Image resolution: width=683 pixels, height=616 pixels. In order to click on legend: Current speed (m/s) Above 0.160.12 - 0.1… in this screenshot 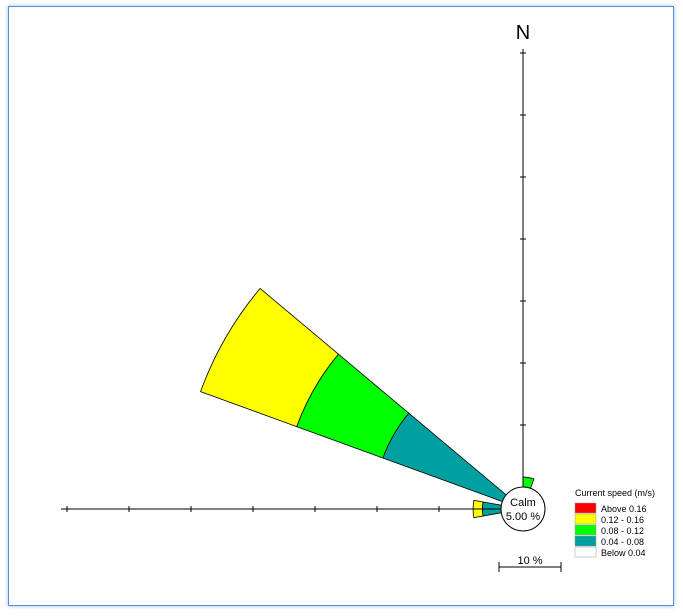, I will do `click(614, 523)`.